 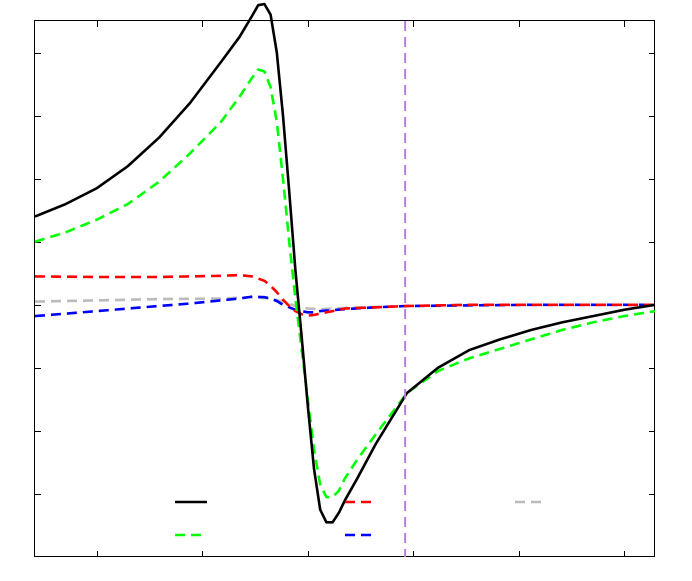 I want to click on legend, so click(x=361, y=518).